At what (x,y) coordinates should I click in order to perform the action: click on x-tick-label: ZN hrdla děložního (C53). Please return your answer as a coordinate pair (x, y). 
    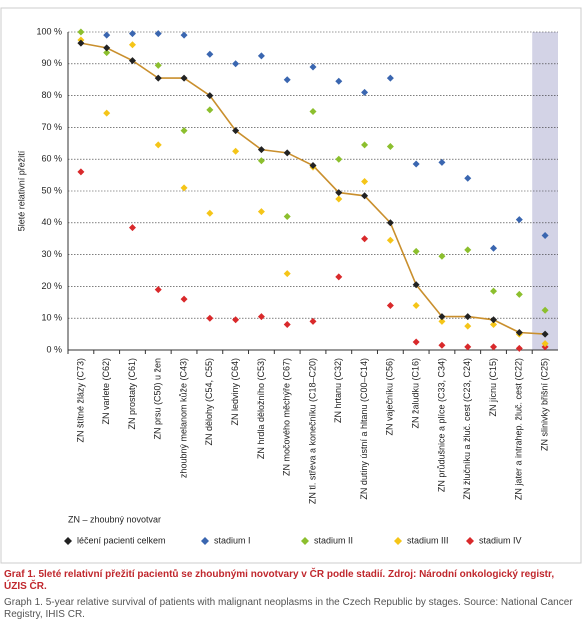
    Looking at the image, I should click on (261, 408).